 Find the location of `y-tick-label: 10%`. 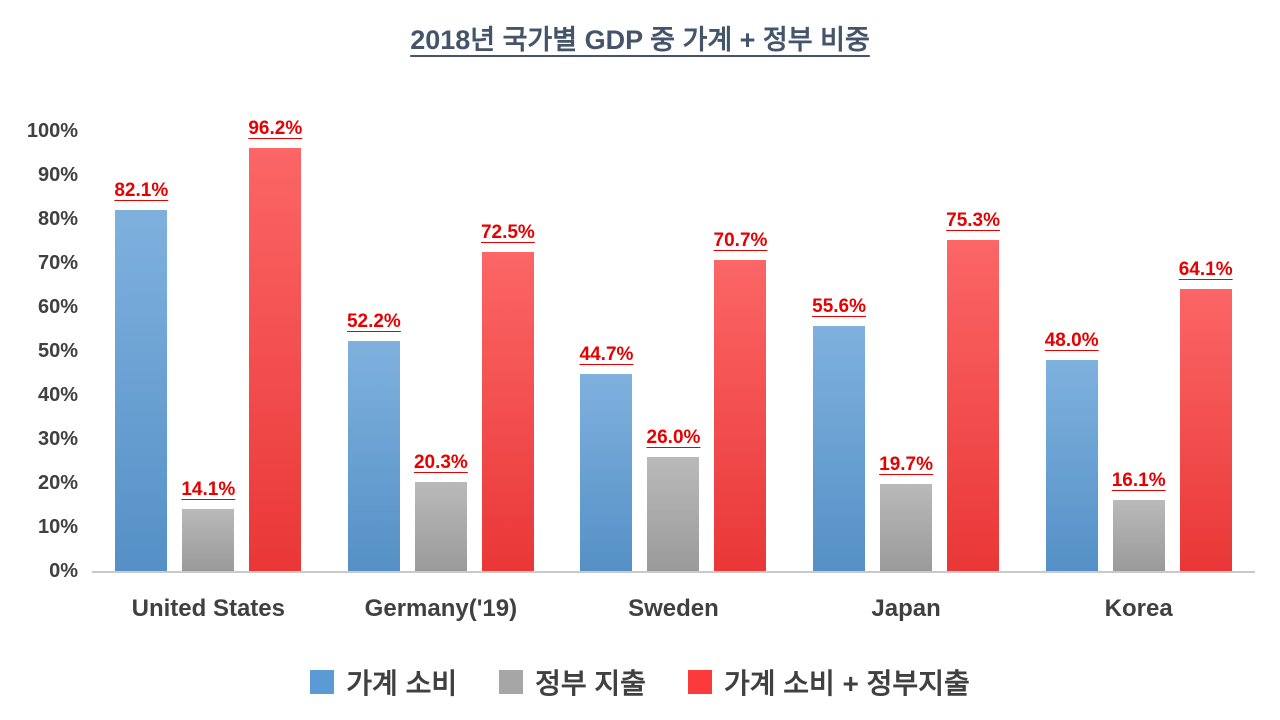

y-tick-label: 10% is located at coordinates (57, 527).